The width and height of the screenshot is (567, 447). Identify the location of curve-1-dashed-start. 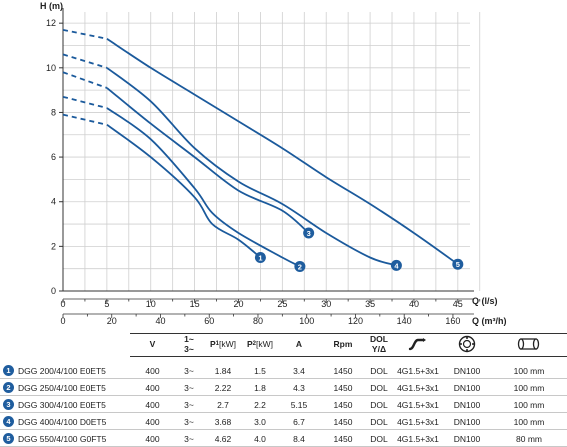
(85, 119).